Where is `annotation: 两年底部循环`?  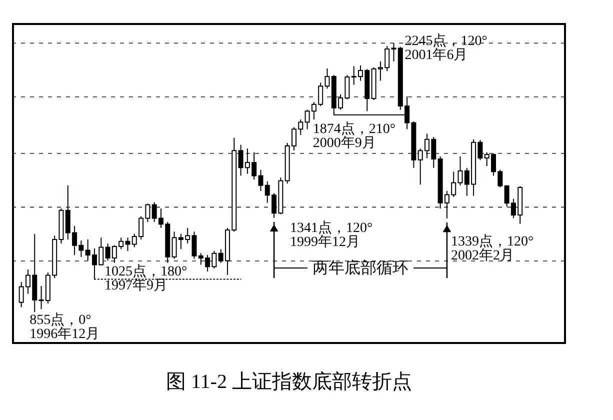
annotation: 两年底部循环 is located at coordinates (360, 268).